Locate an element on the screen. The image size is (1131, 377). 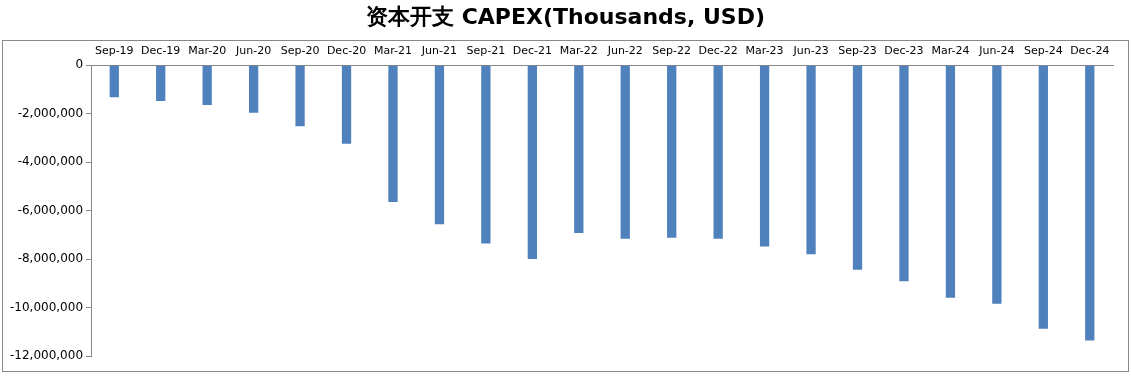
x-tick-label: Jun-22 is located at coordinates (624, 51).